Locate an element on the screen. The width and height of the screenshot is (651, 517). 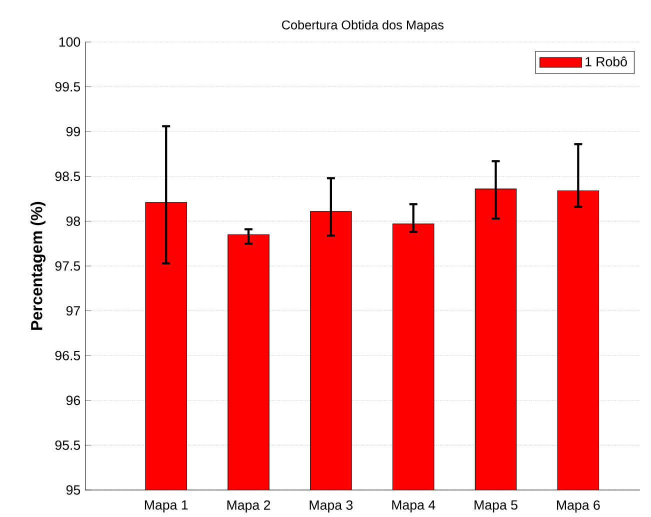
x-tick-label: Mapa 3 is located at coordinates (331, 506).